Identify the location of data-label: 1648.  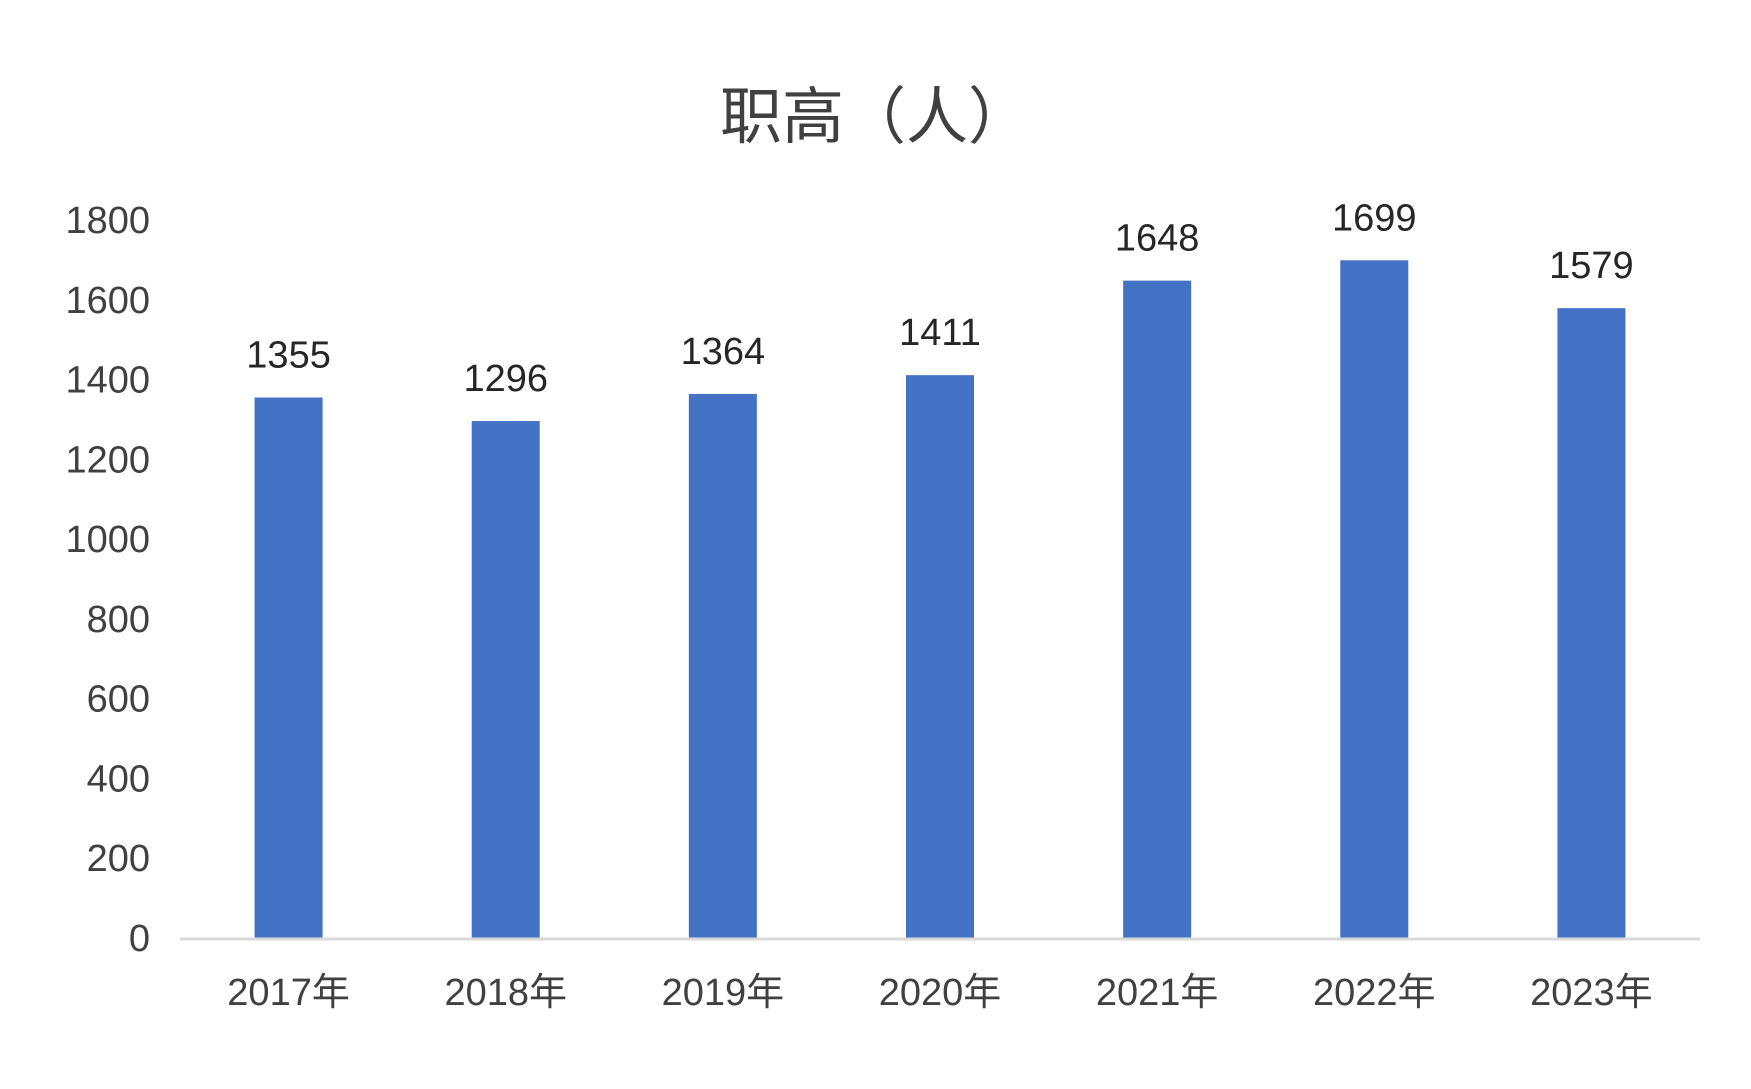
(1157, 239).